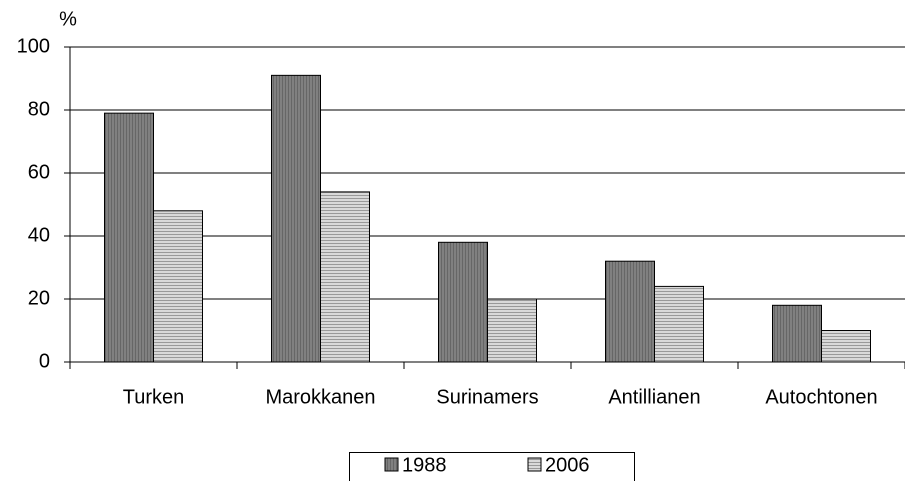 The image size is (905, 481). Describe the element at coordinates (567, 465) in the screenshot. I see `legend-label: 2006` at that location.